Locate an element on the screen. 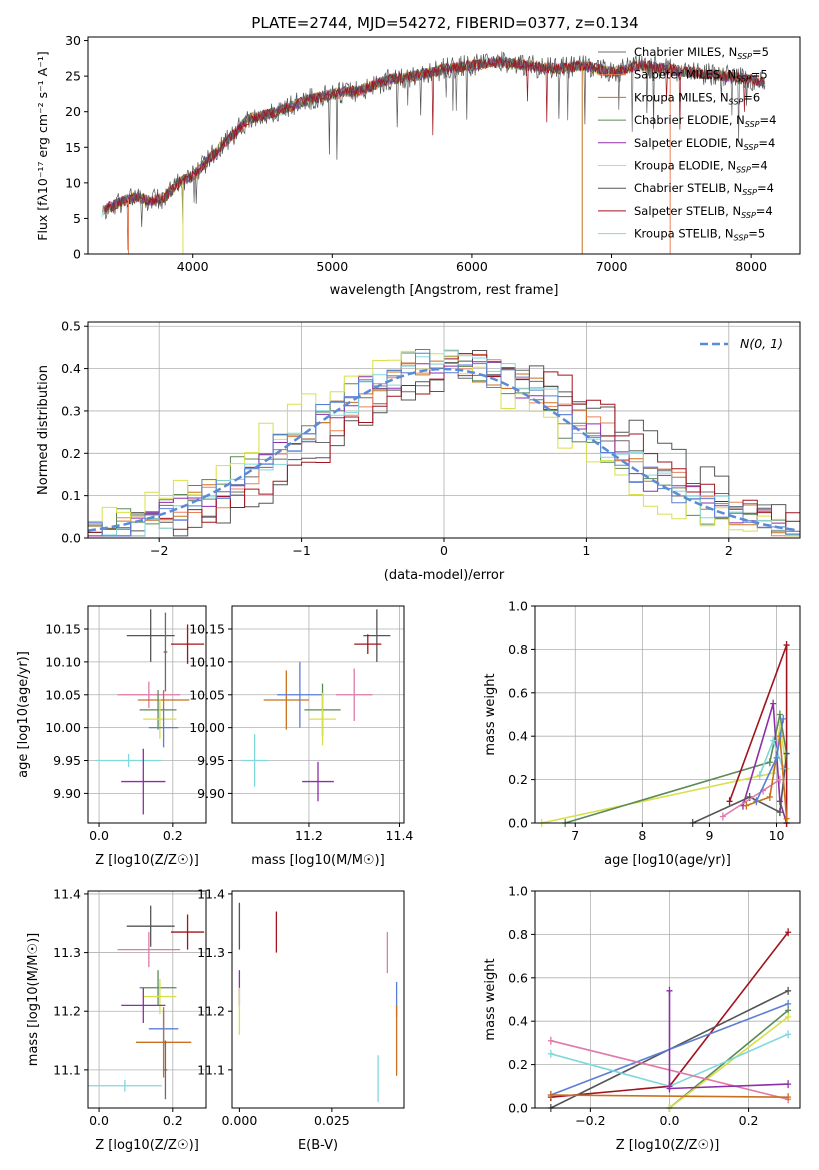  legend-val: =6 is located at coordinates (751, 97).